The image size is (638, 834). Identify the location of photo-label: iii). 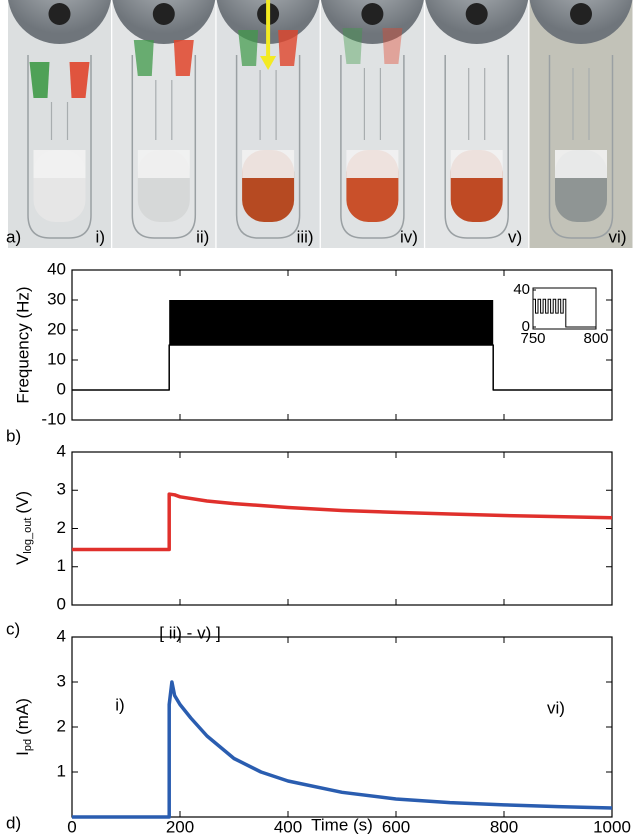
(305, 236).